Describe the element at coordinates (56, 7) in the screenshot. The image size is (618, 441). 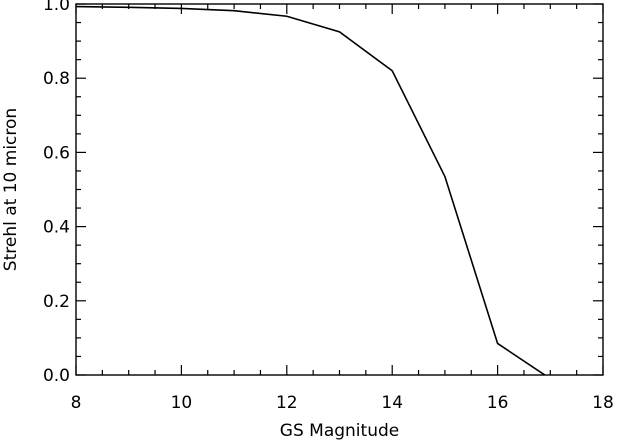
I see `y-tick-label: 1.0` at that location.